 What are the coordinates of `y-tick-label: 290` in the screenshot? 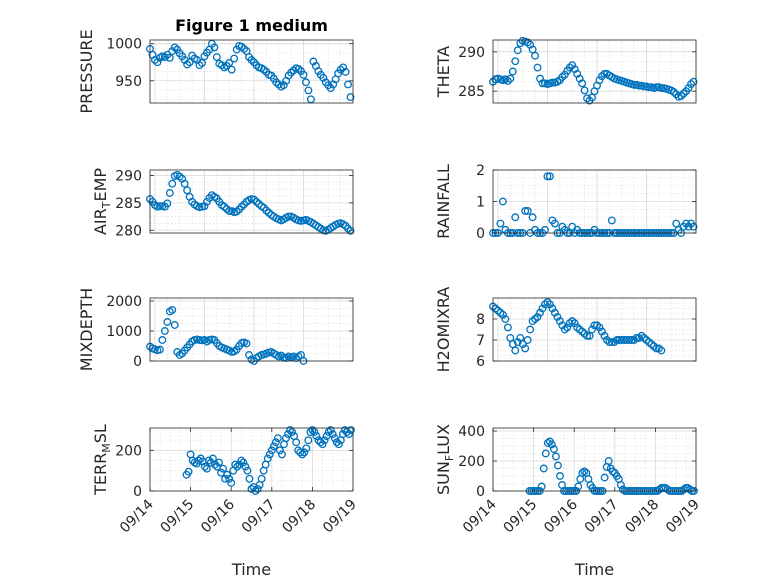 It's located at (128, 176).